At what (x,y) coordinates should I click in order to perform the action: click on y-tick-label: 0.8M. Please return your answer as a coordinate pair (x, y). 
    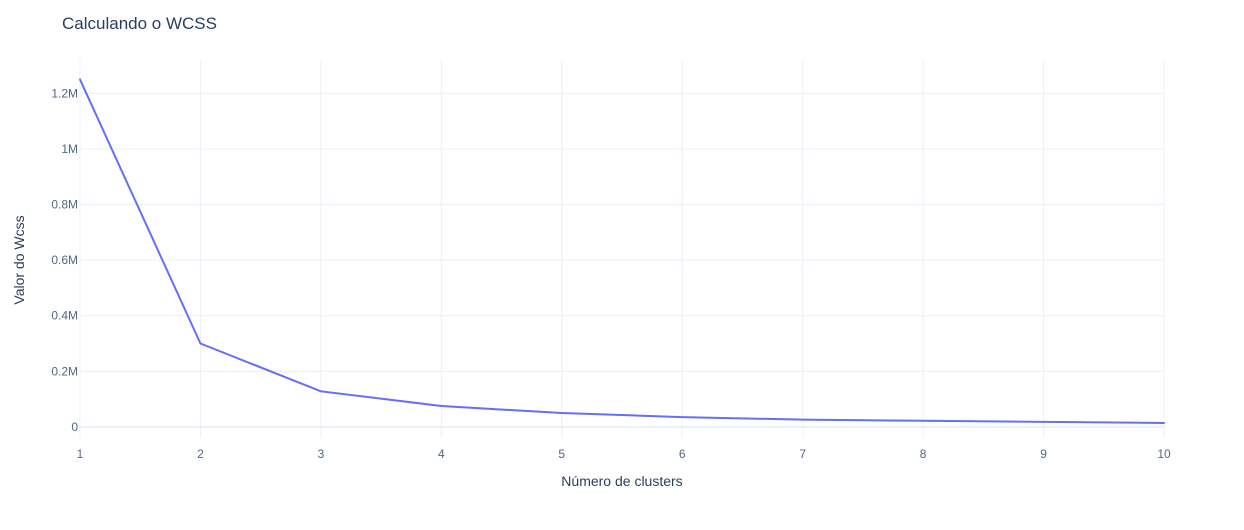
    Looking at the image, I should click on (64, 205).